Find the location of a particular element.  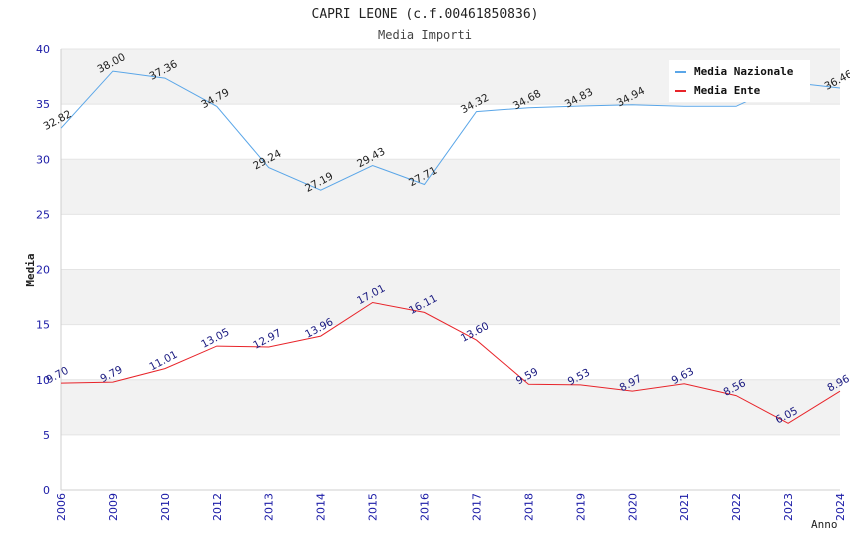

y-axis-title: Media is located at coordinates (30, 269).